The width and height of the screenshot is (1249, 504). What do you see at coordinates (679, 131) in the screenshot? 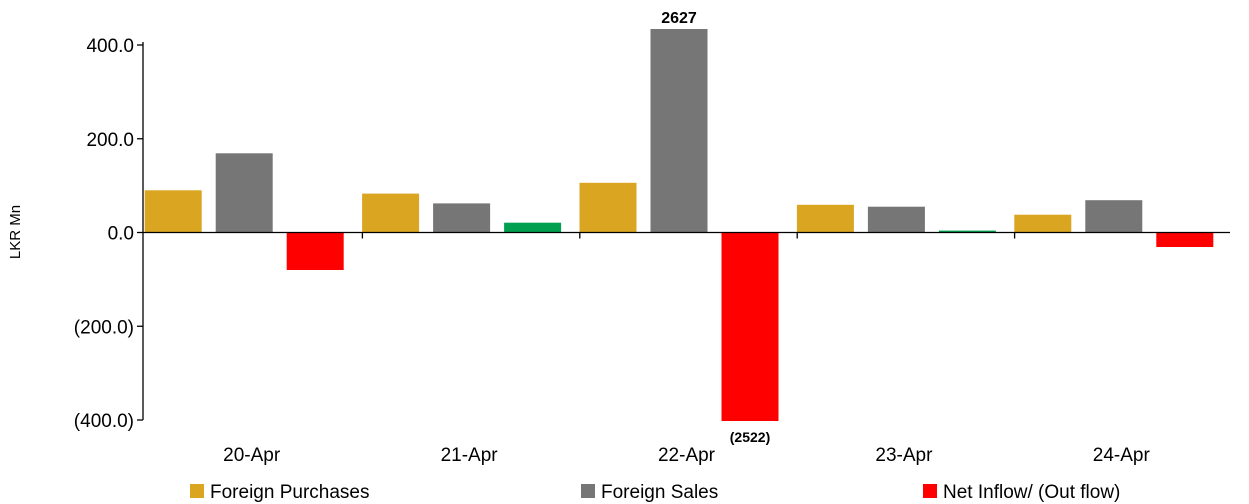
I see `bar-foreign-sales-22-apr` at bounding box center [679, 131].